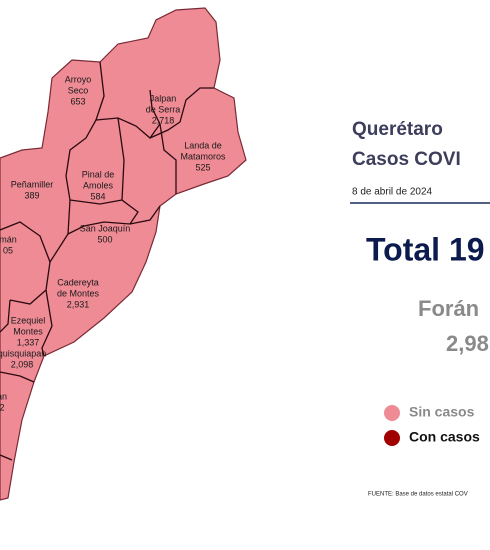 The image size is (490, 550). I want to click on date: 8 de abril de 2024, so click(392, 192).